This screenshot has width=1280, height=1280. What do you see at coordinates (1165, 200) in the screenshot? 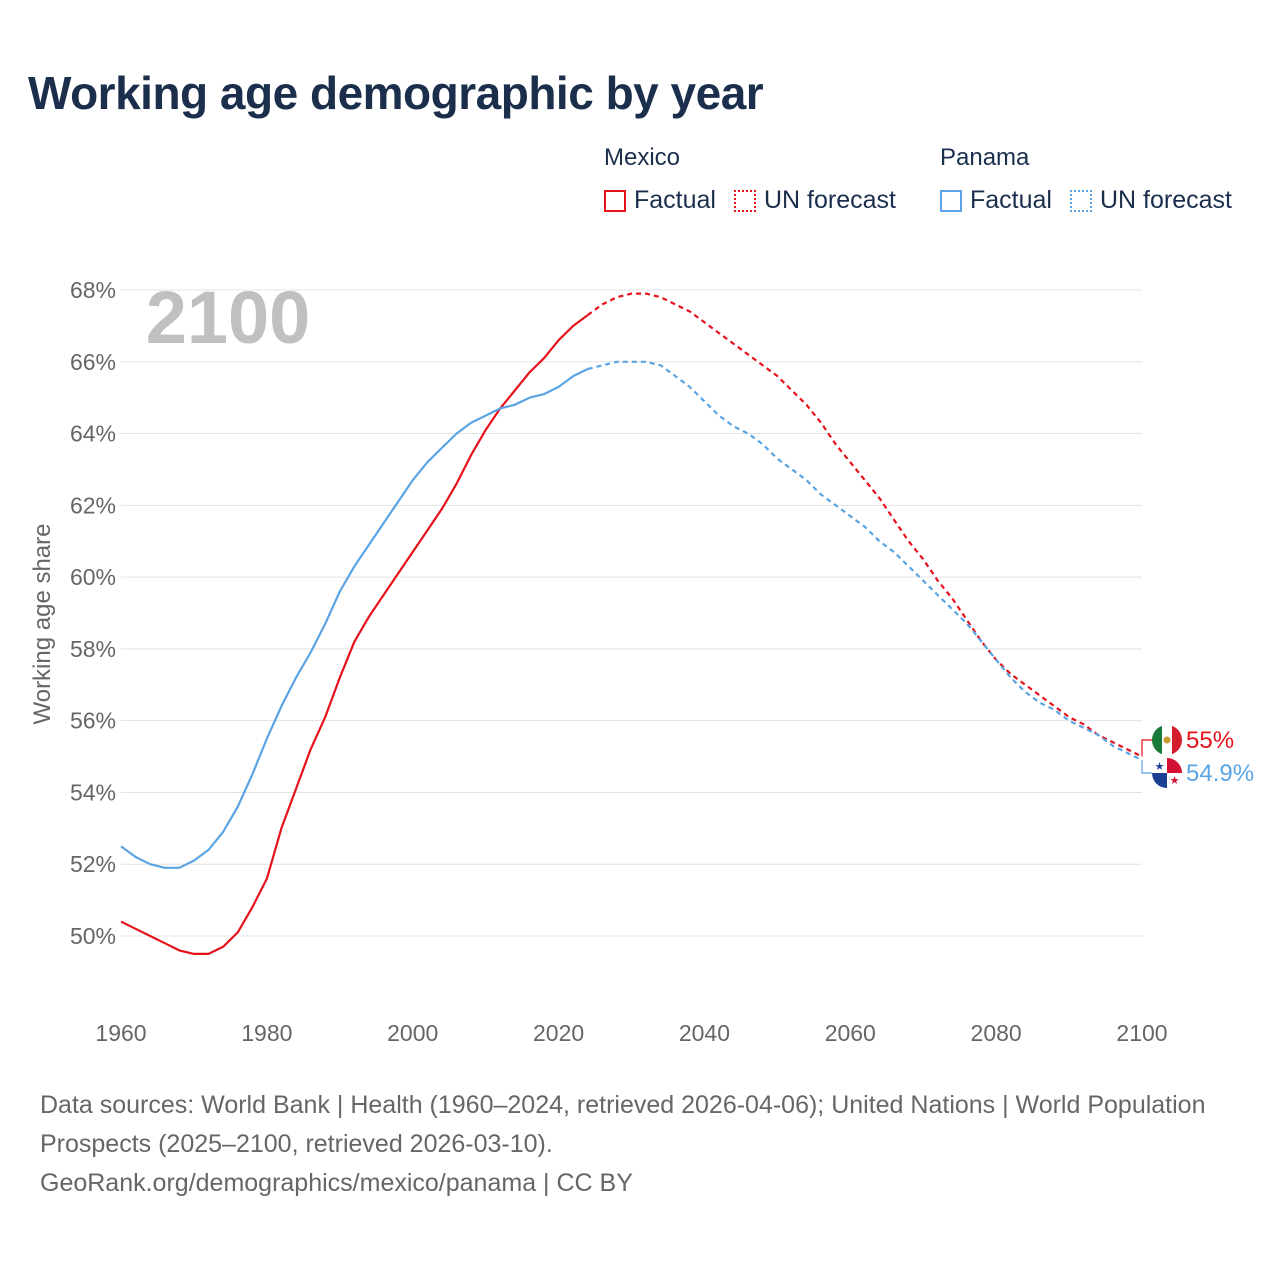
I see `legend-panama-forecast-label: UN forecast` at bounding box center [1165, 200].